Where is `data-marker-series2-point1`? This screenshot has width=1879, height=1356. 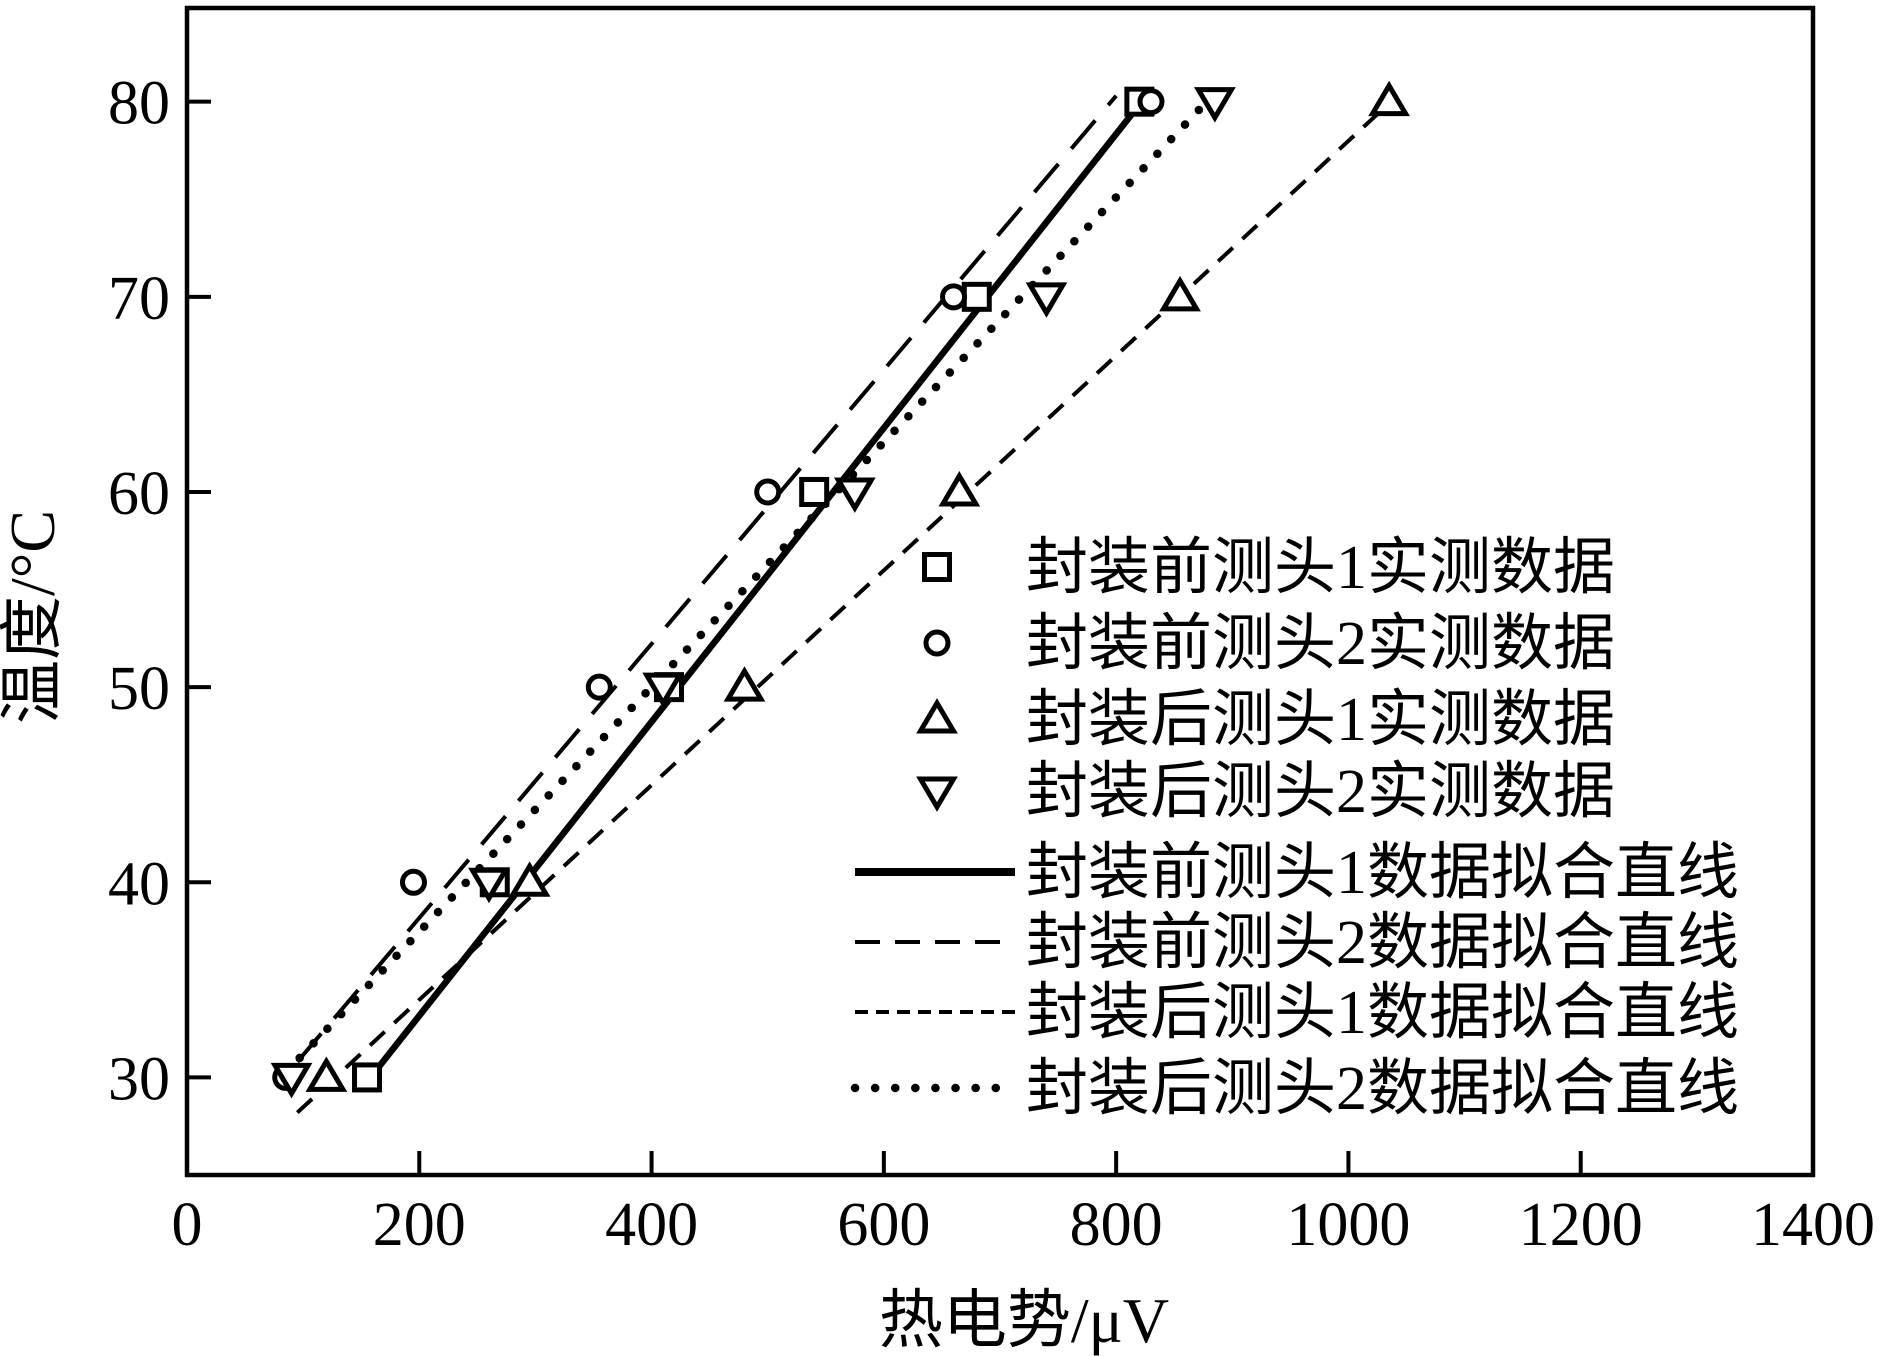 data-marker-series2-point1 is located at coordinates (529, 879).